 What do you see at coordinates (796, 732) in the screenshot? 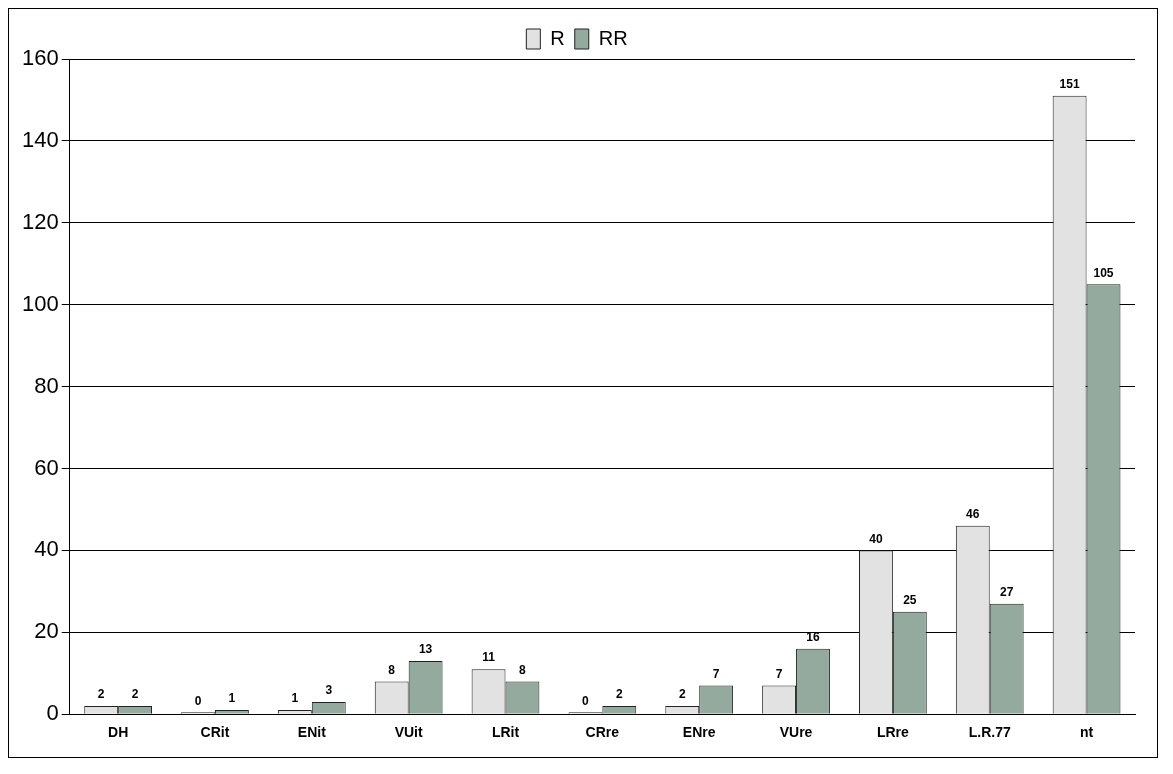
I see `x-tick-label: VUre` at bounding box center [796, 732].